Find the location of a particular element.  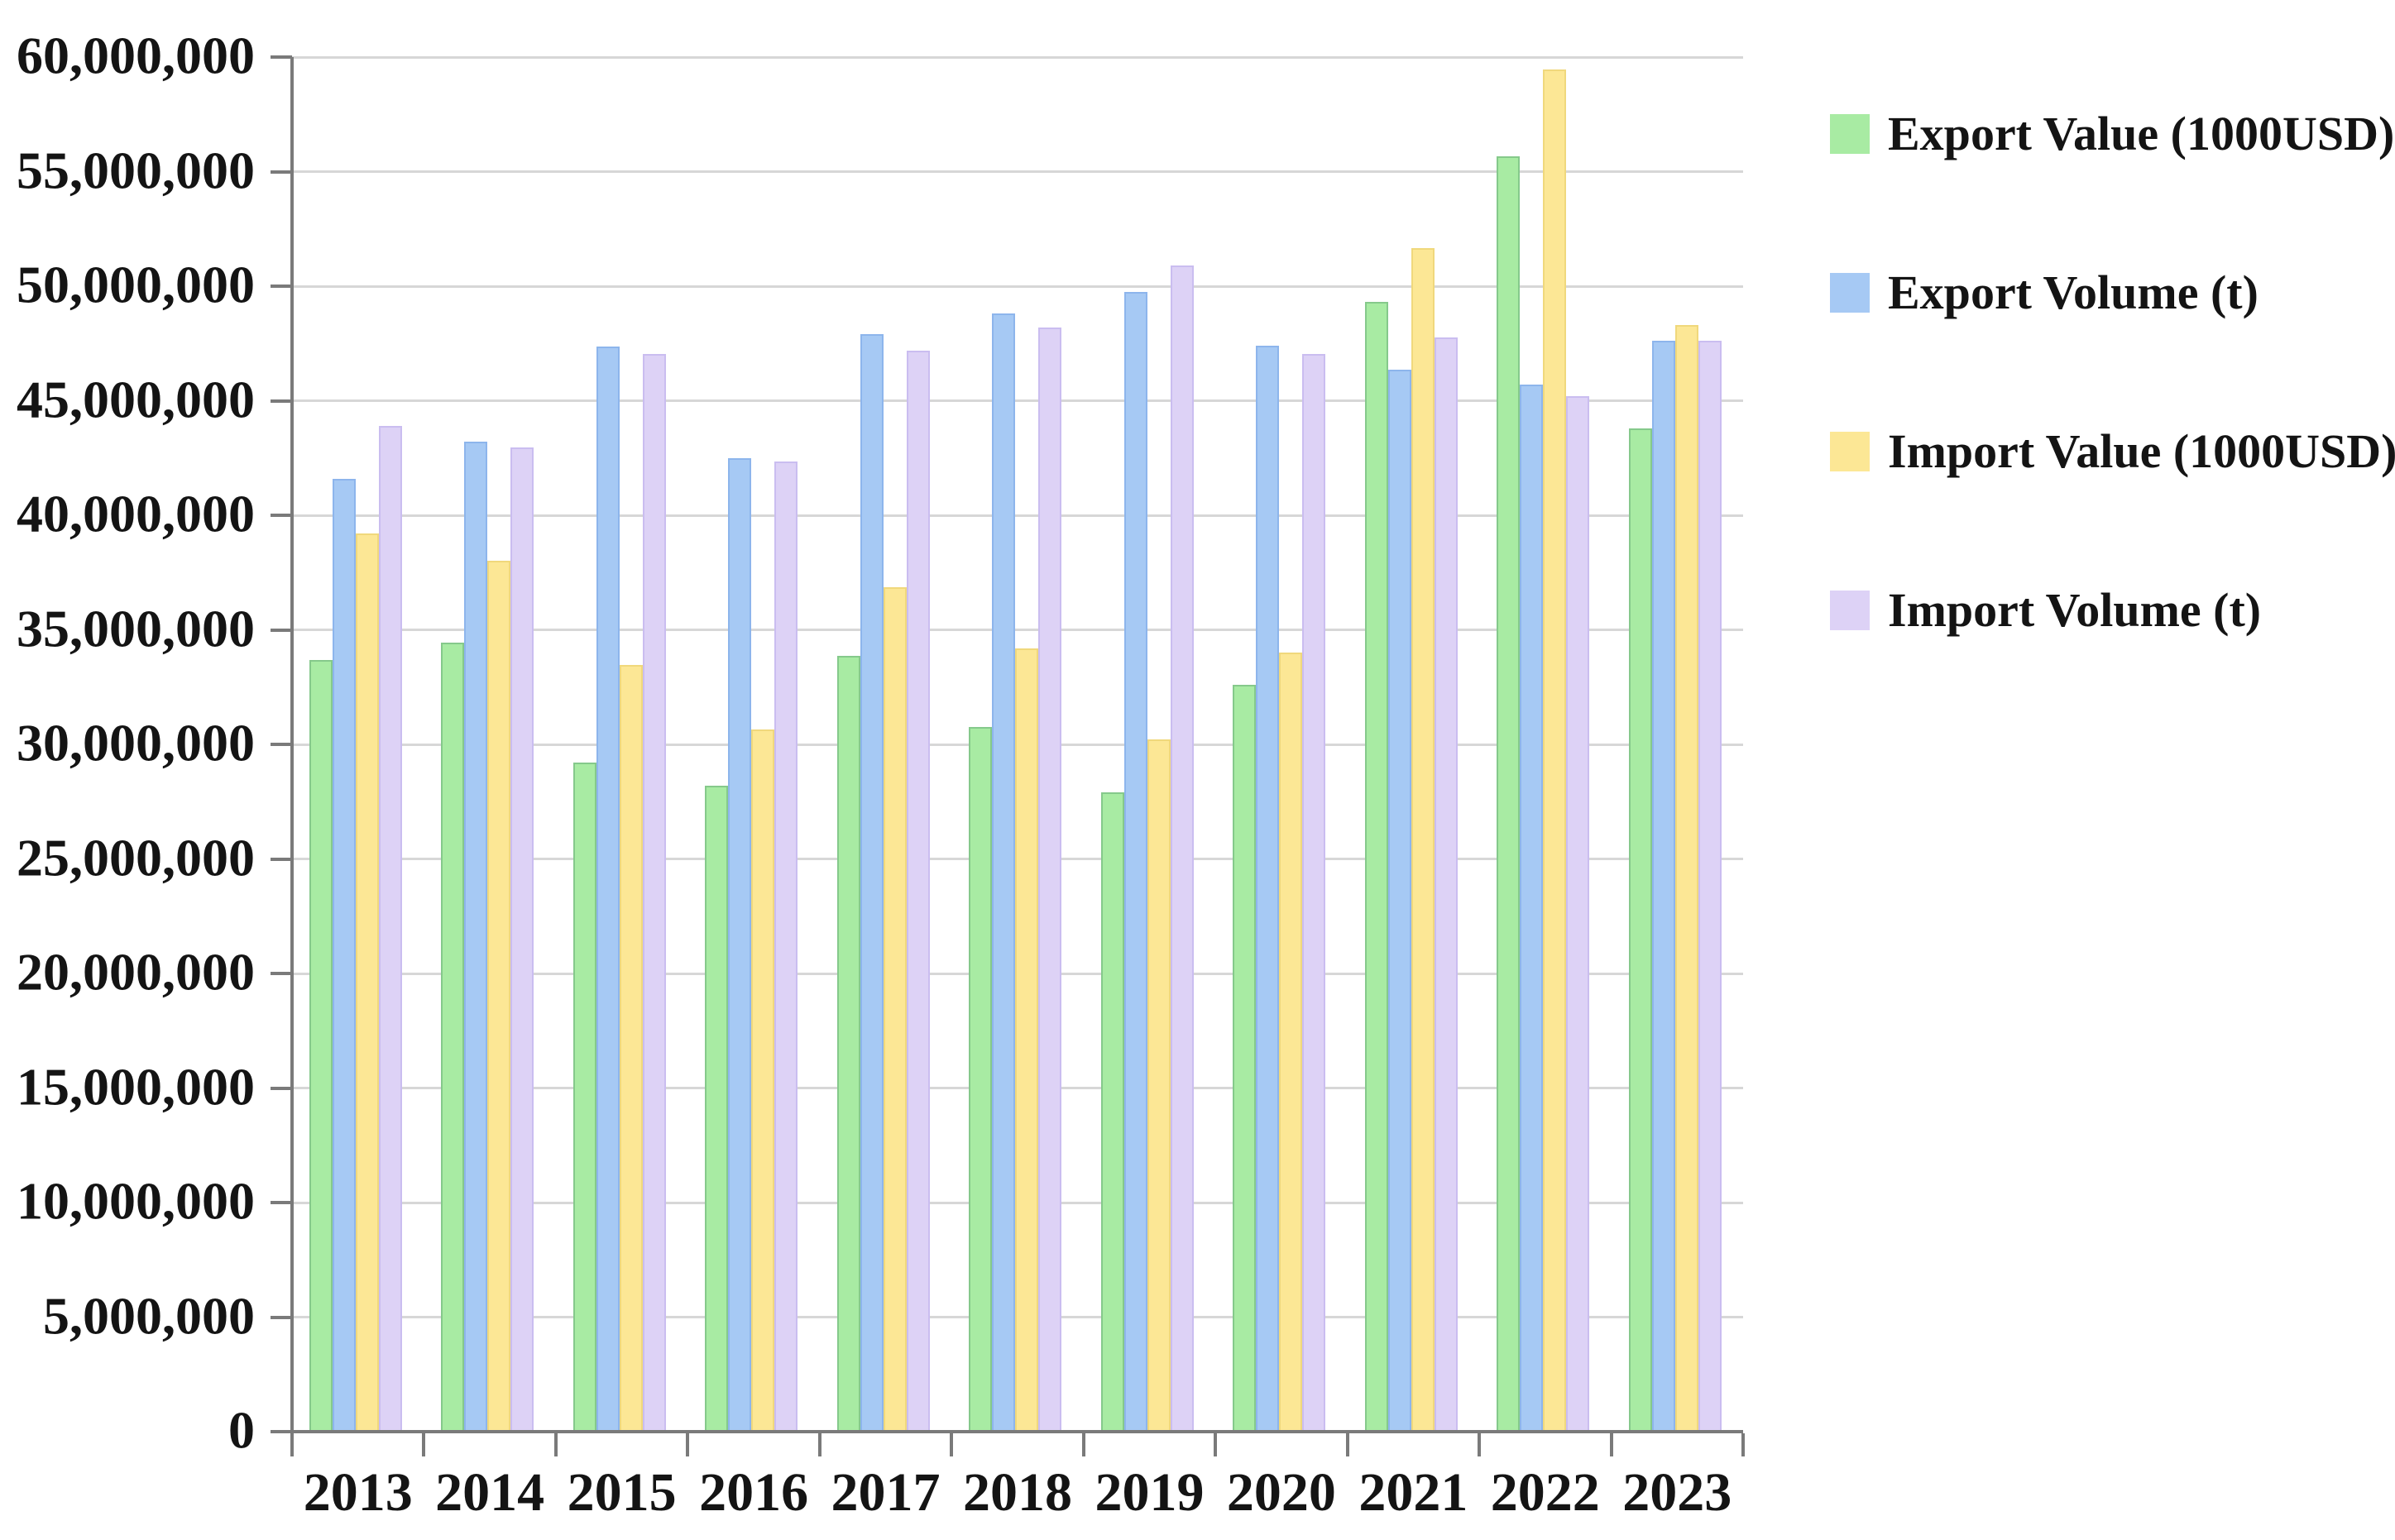

legend-item-export-volume: Export Volume (t) is located at coordinates (2044, 292).